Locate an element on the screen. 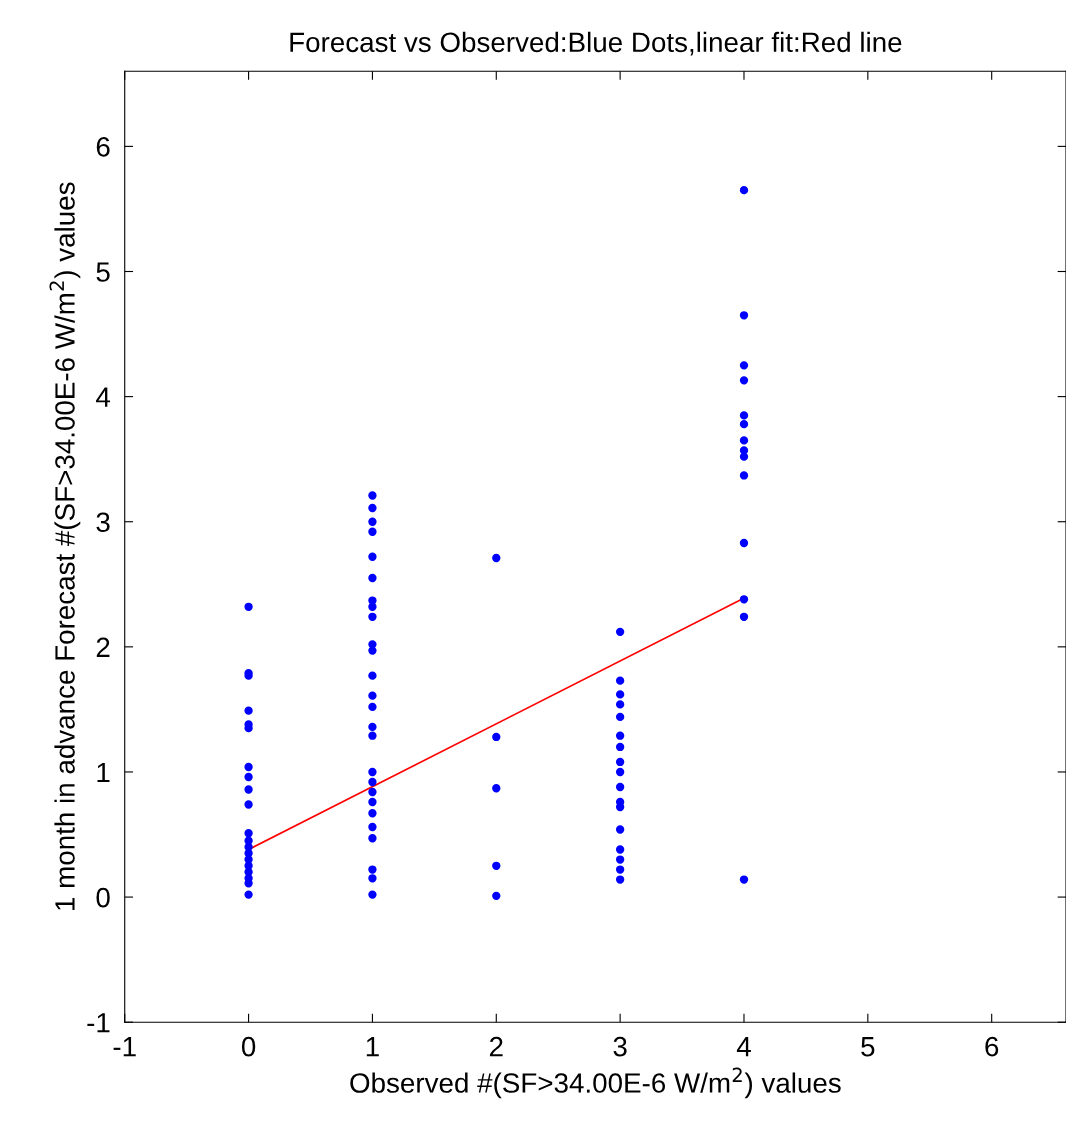  x-tick-label: 6 is located at coordinates (992, 1046).